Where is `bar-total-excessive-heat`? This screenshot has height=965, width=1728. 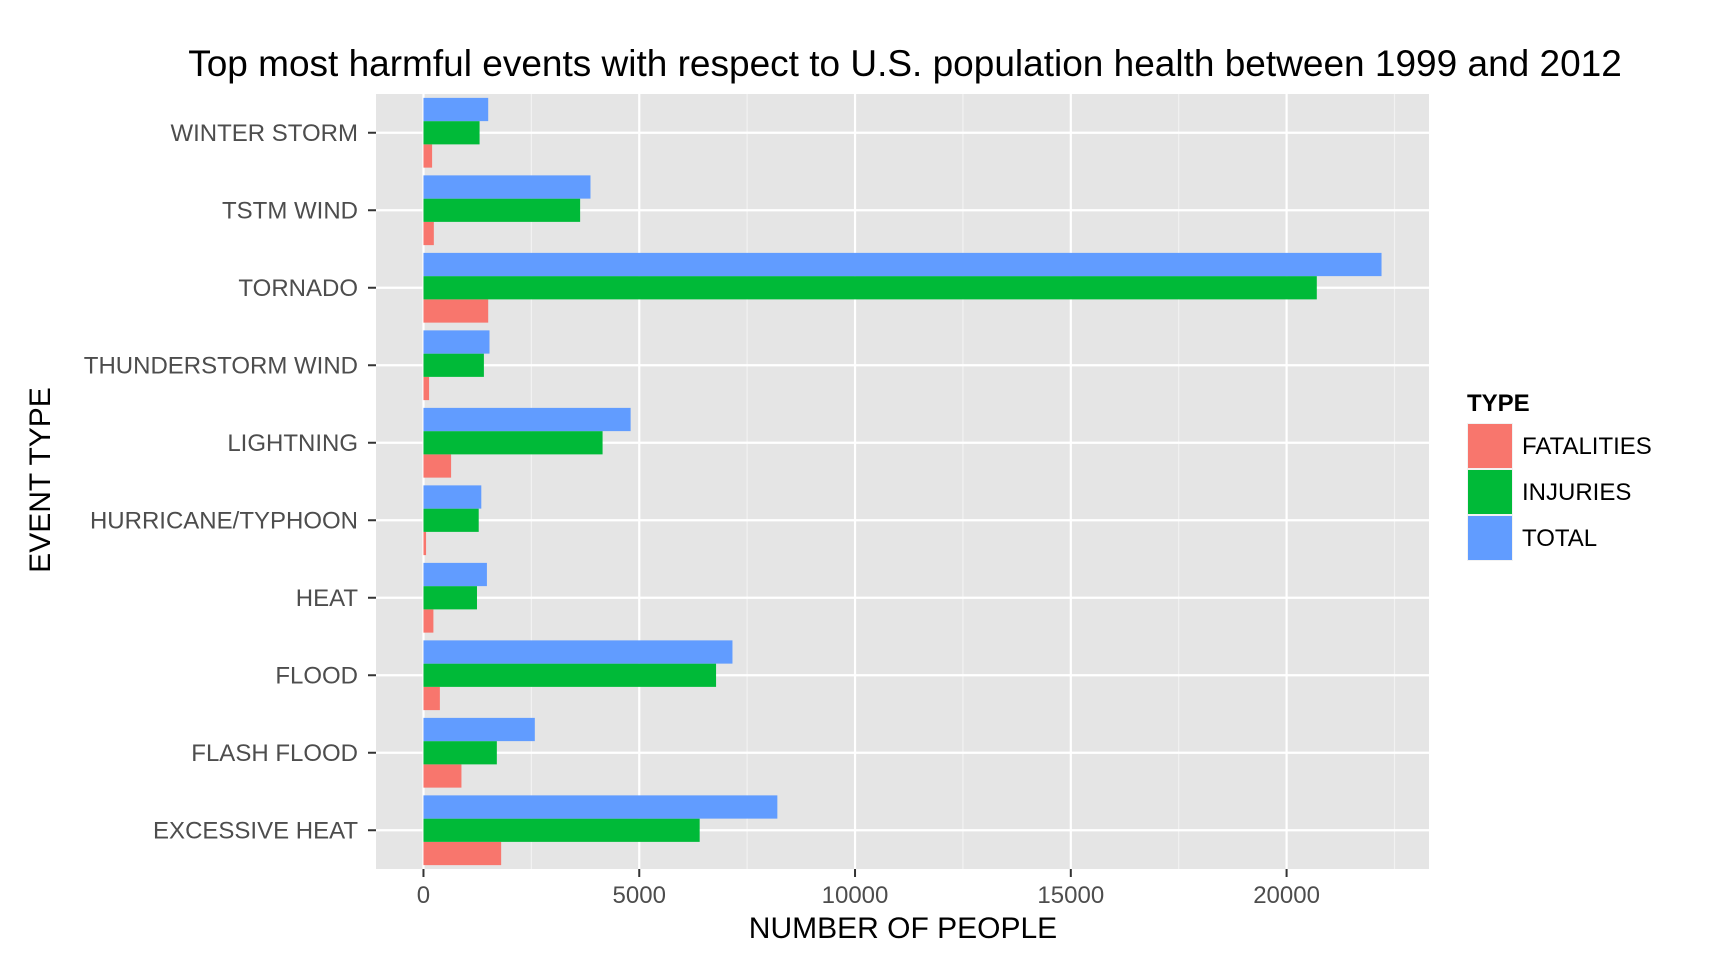
bar-total-excessive-heat is located at coordinates (600, 807).